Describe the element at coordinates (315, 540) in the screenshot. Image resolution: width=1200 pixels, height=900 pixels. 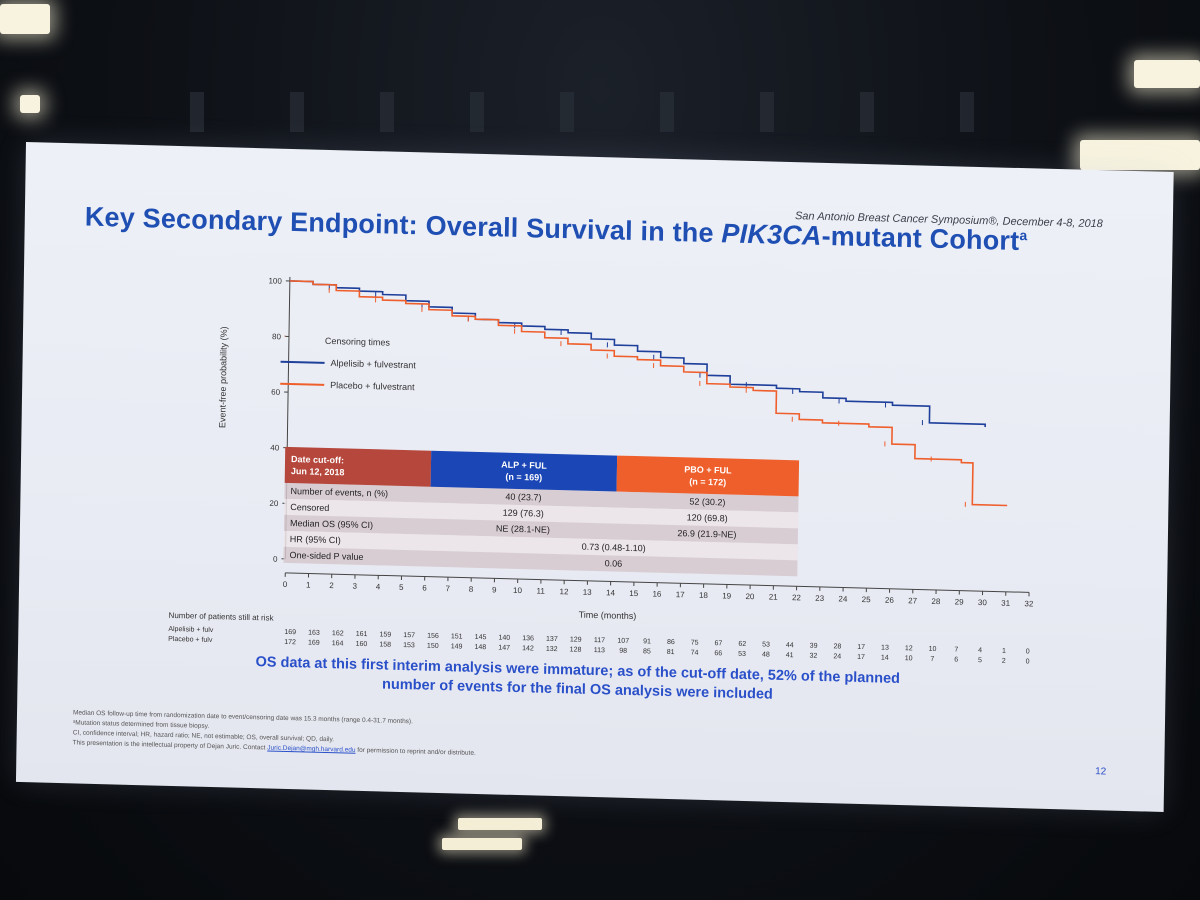
I see `hr-label: HR (95% CI)` at that location.